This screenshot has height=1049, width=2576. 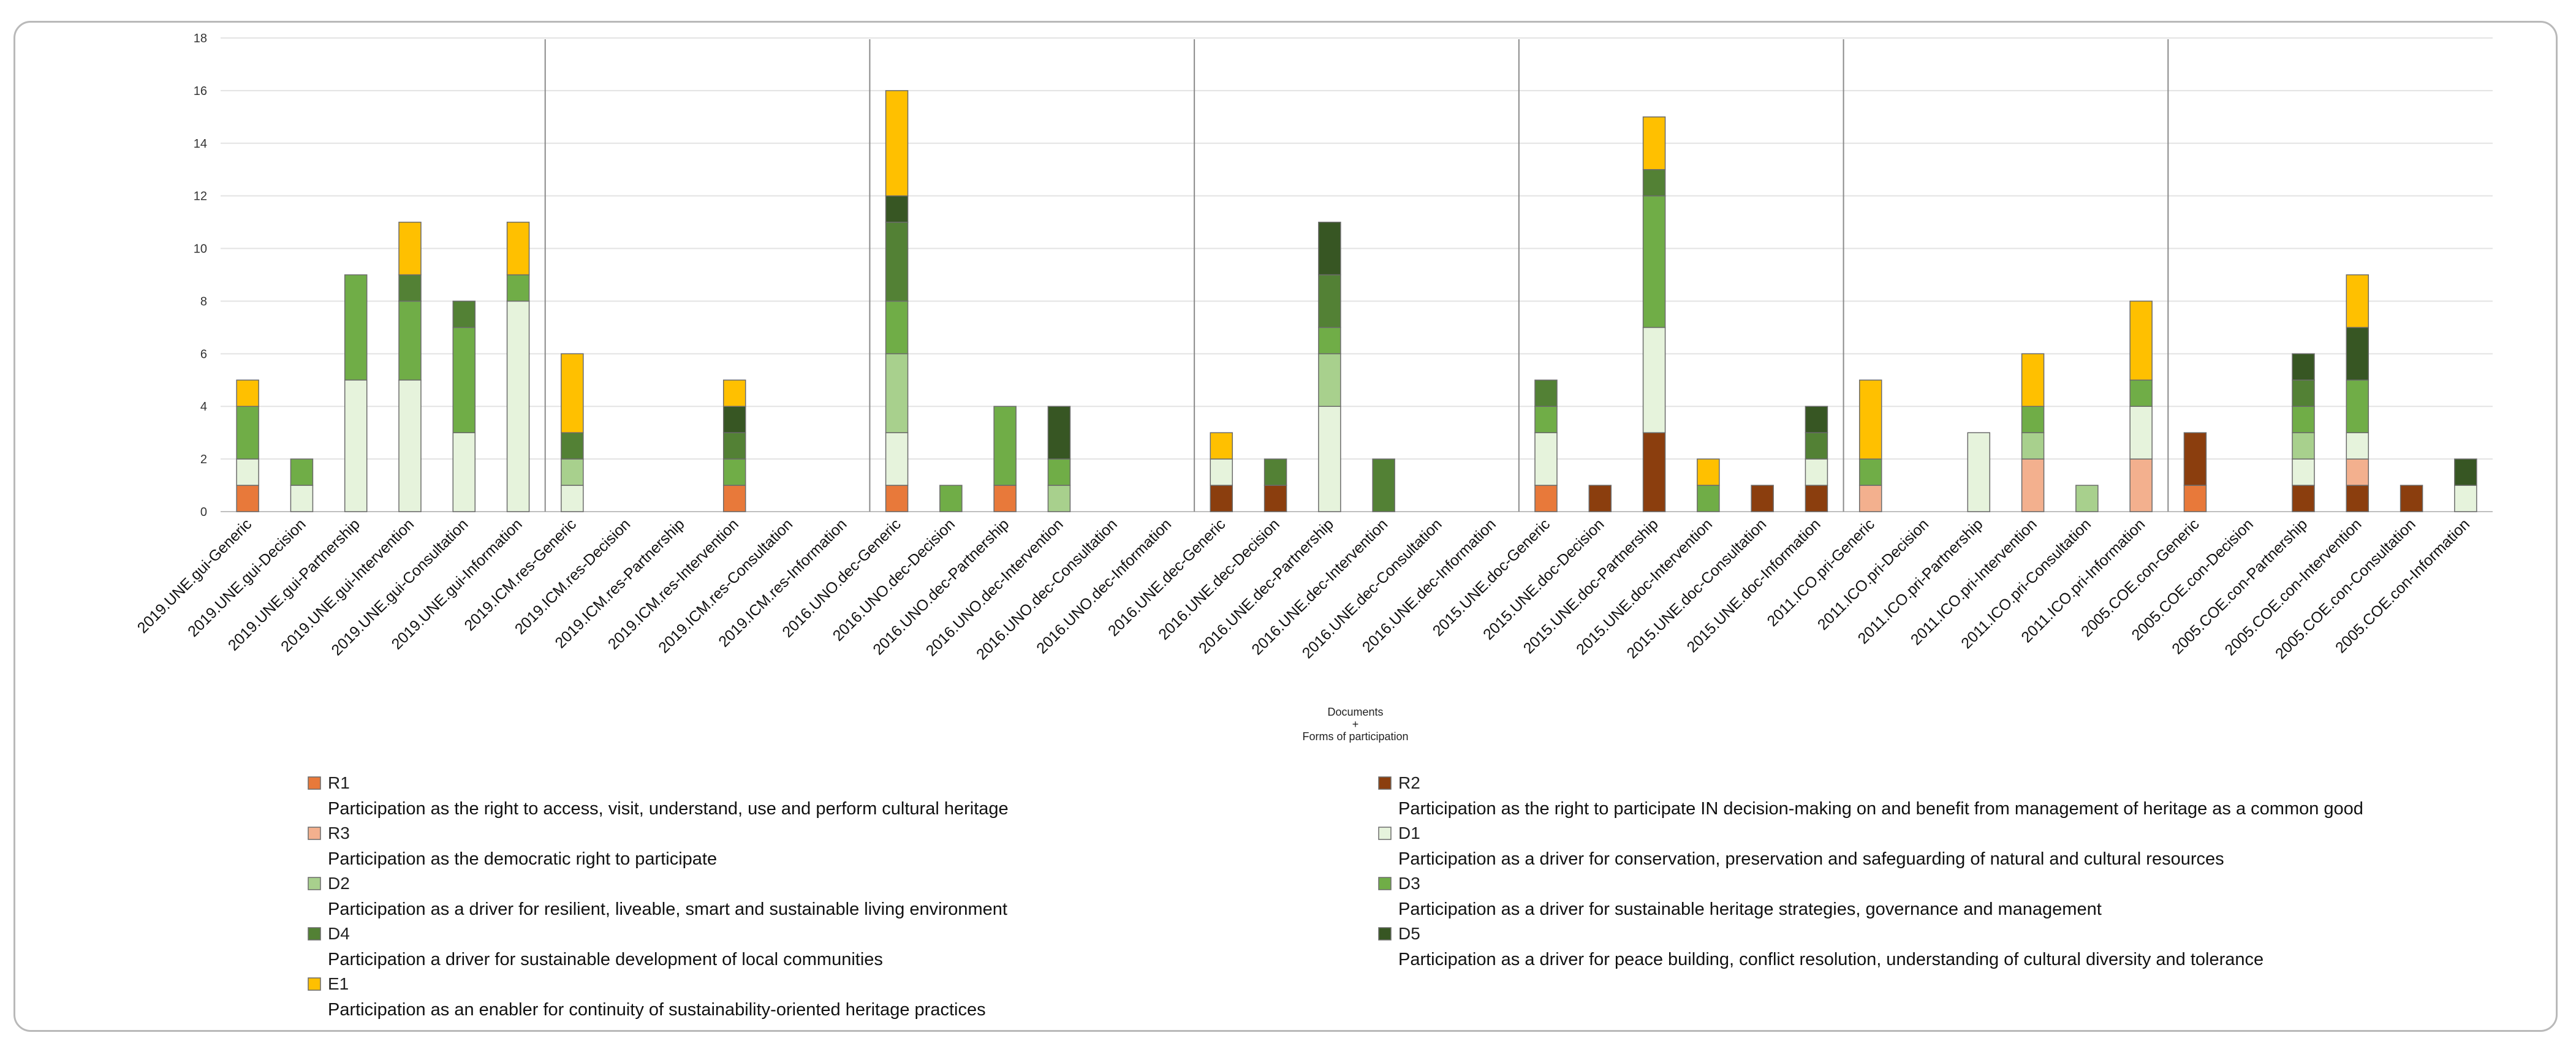 I want to click on legend-swatch-d1, so click(x=1385, y=833).